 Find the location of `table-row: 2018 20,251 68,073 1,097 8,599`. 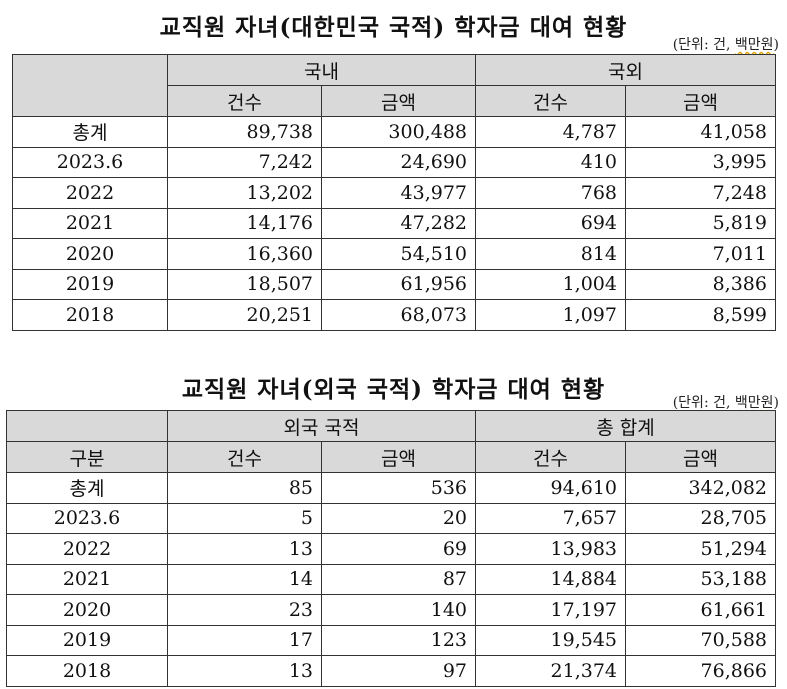

table-row: 2018 20,251 68,073 1,097 8,599 is located at coordinates (394, 315).